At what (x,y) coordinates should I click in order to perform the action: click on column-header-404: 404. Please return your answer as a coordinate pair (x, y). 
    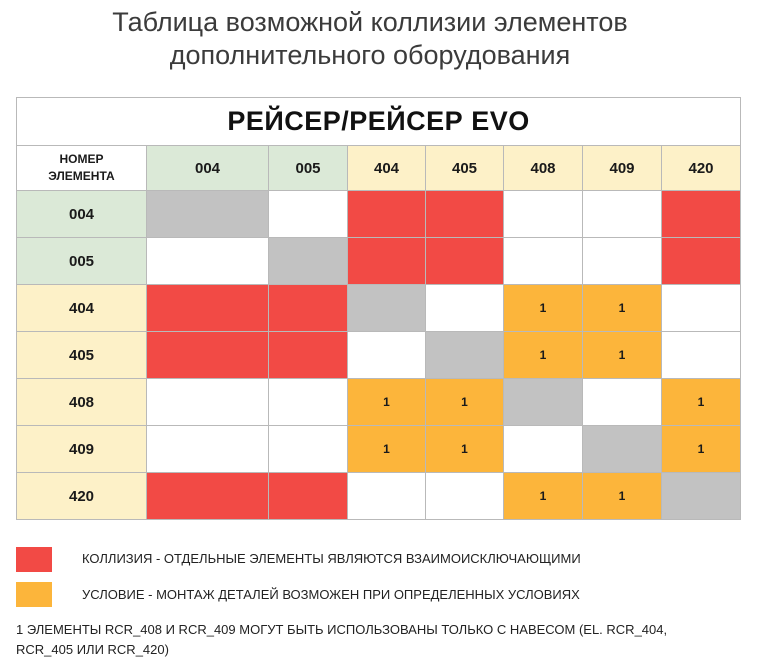
    Looking at the image, I should click on (386, 168).